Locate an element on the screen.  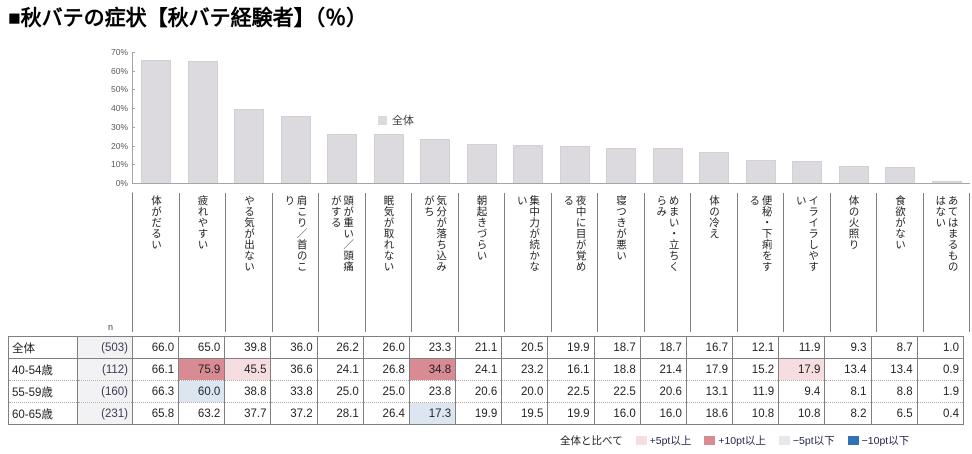
table-cell: 17.9 is located at coordinates (709, 369).